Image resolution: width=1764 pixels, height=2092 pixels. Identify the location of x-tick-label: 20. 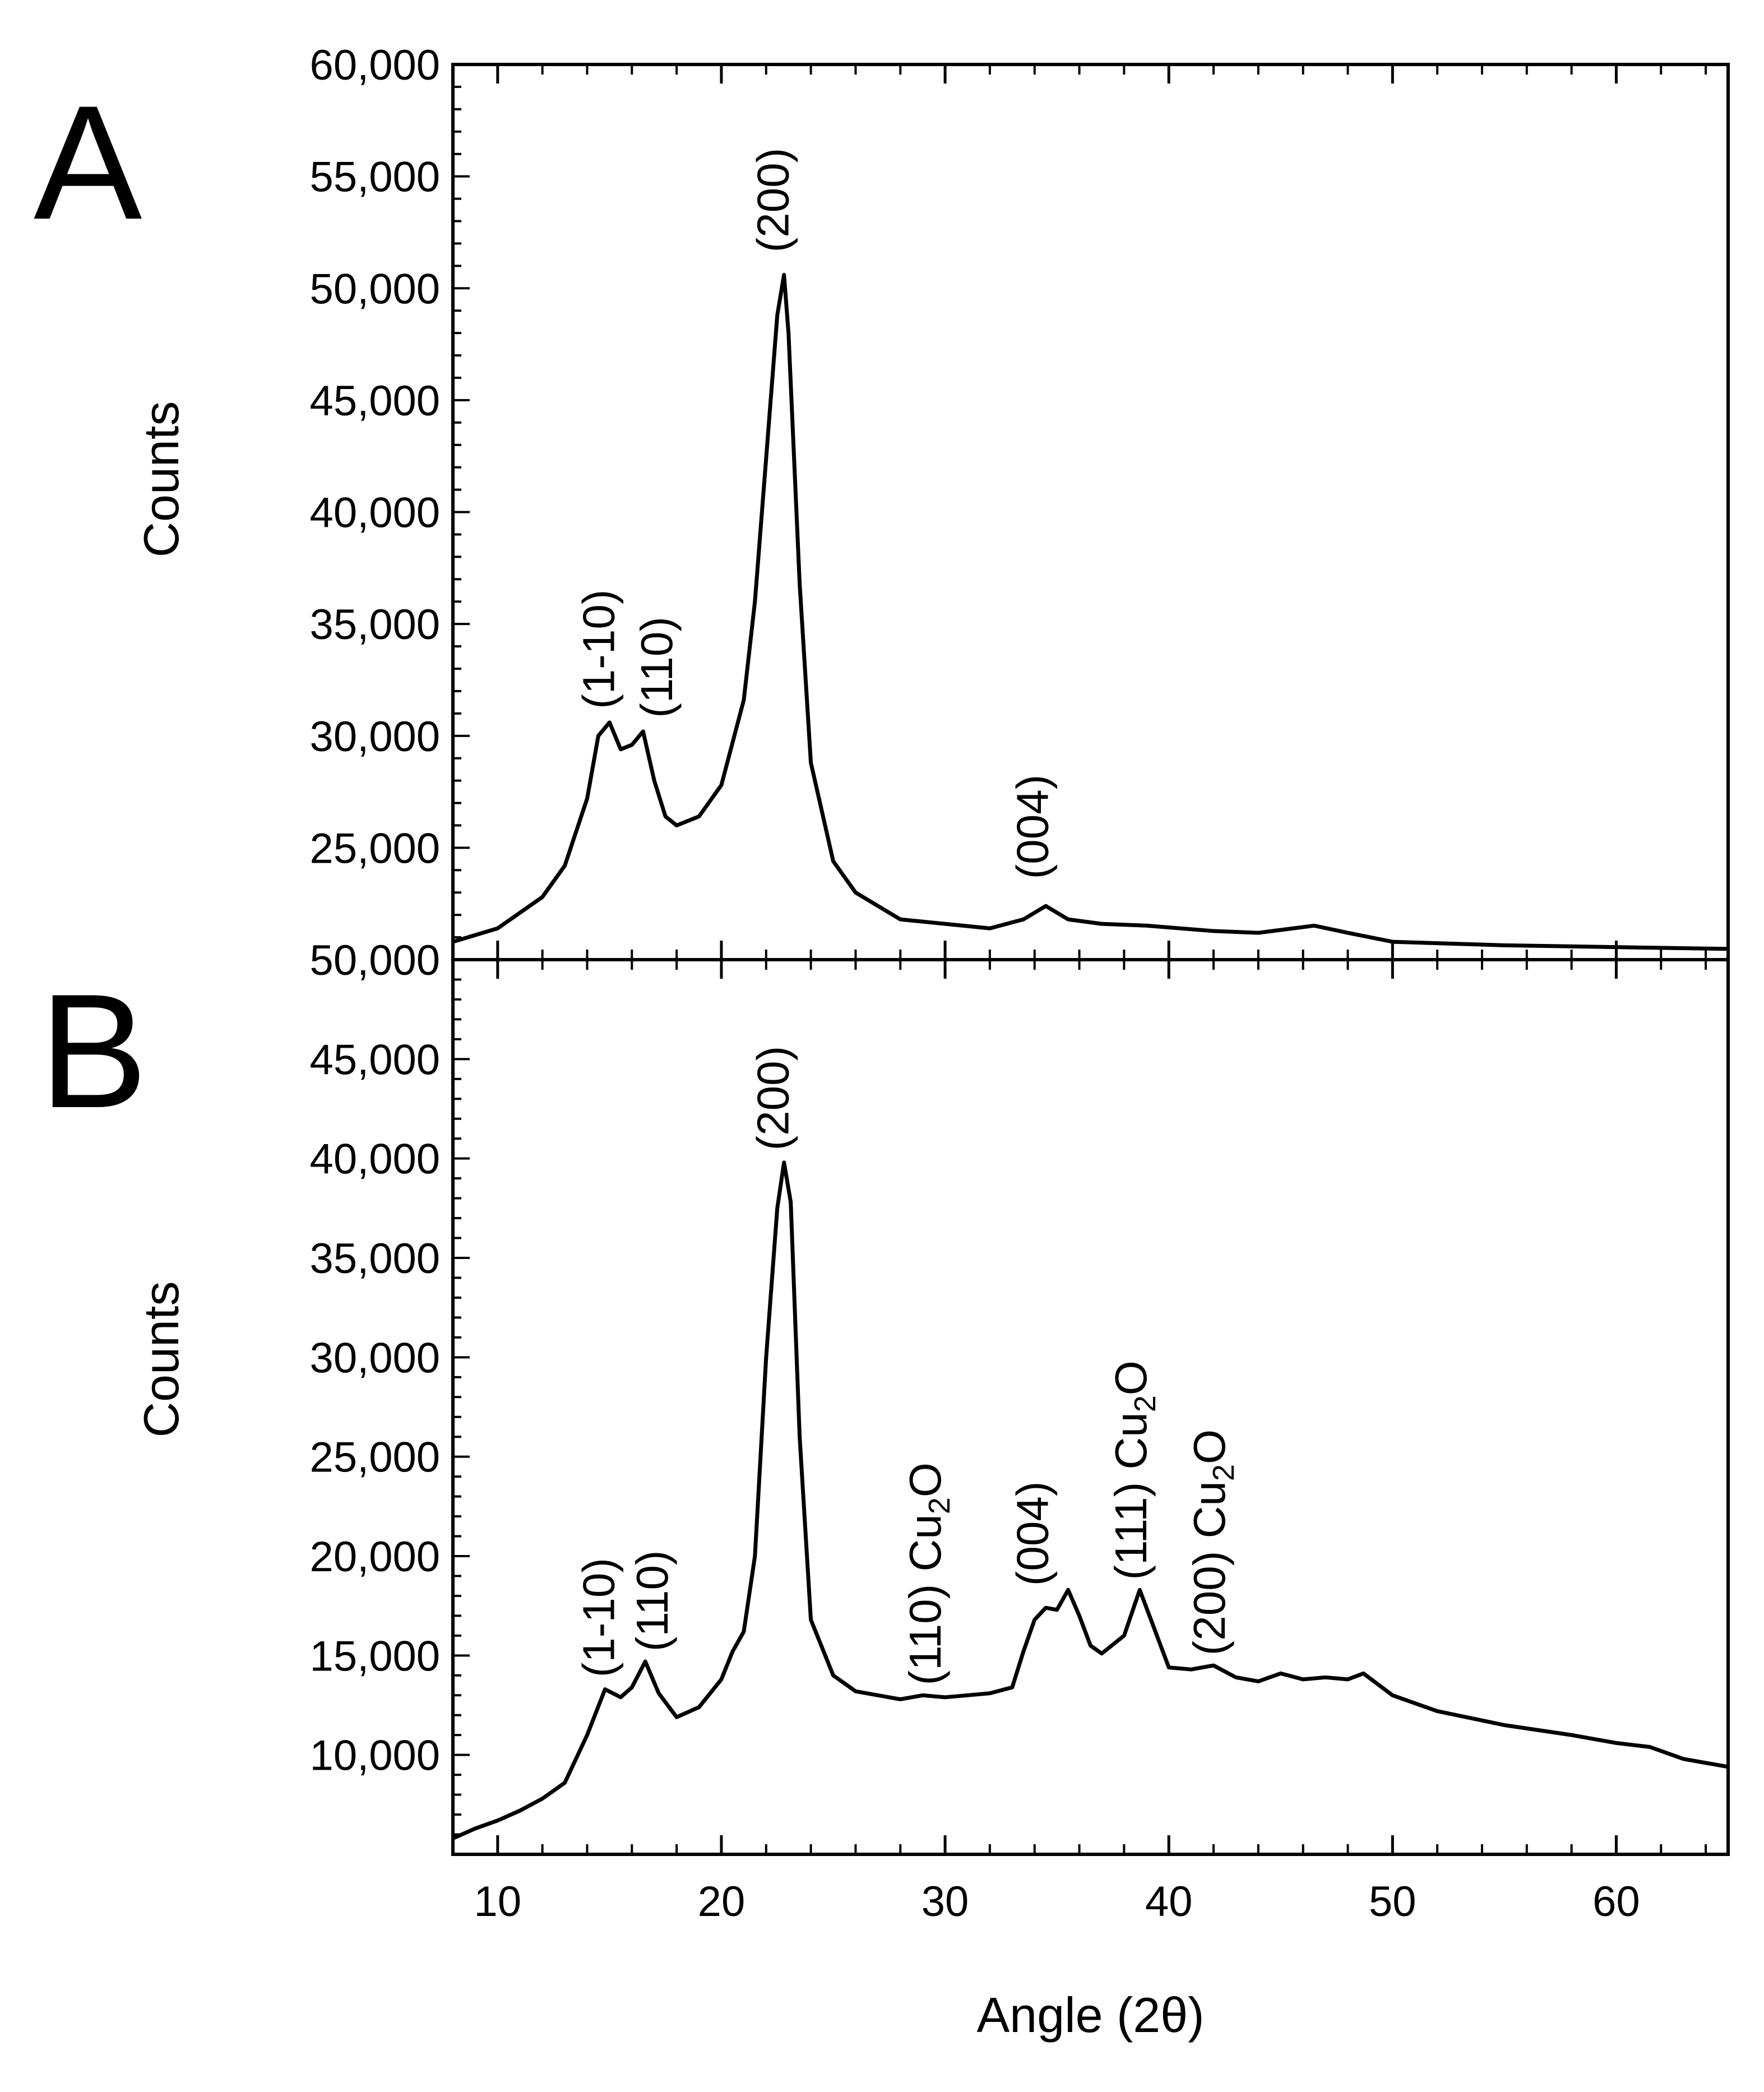
(722, 1902).